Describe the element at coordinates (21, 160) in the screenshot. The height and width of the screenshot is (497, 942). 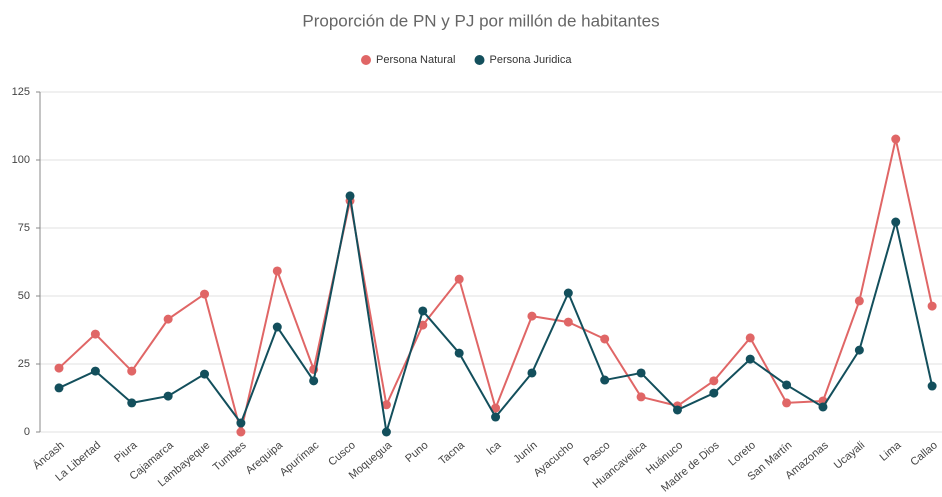
I see `y-tick-label: 100` at that location.